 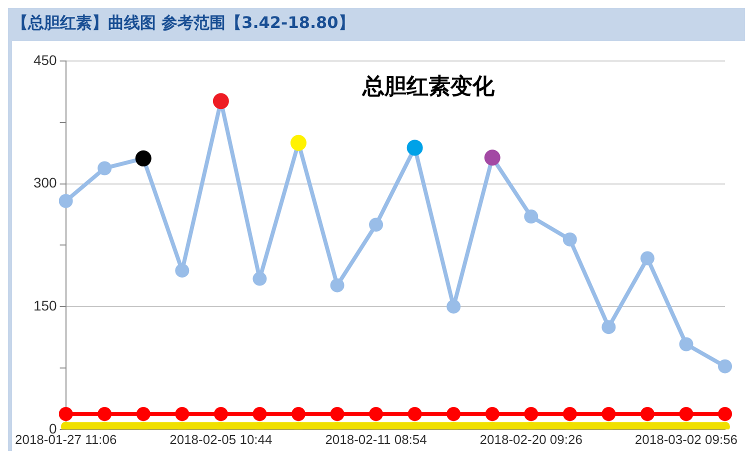 What do you see at coordinates (183, 23) in the screenshot?
I see `chart-title: 【总胆红素】曲线图 参考范围【3.42-18.80】` at bounding box center [183, 23].